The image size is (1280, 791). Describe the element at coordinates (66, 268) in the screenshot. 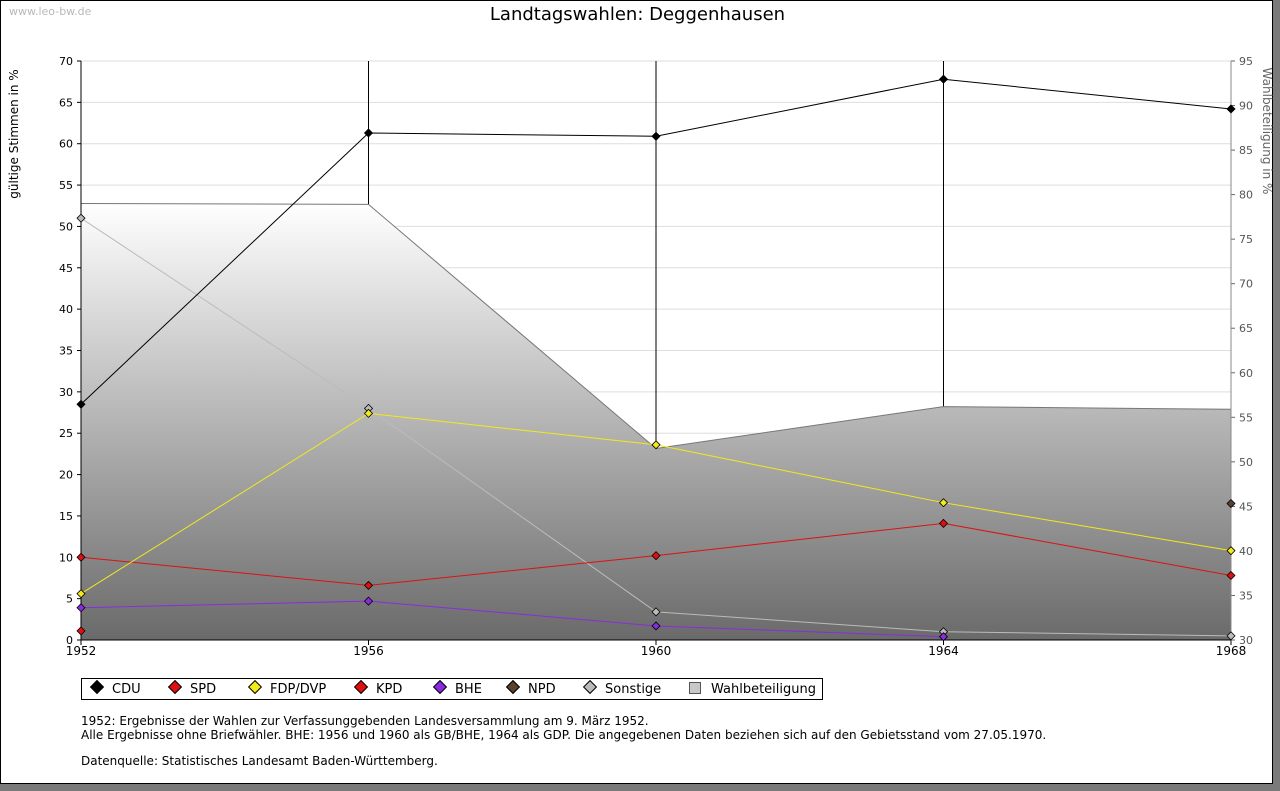

I see `y-tick-label-45: 45` at that location.